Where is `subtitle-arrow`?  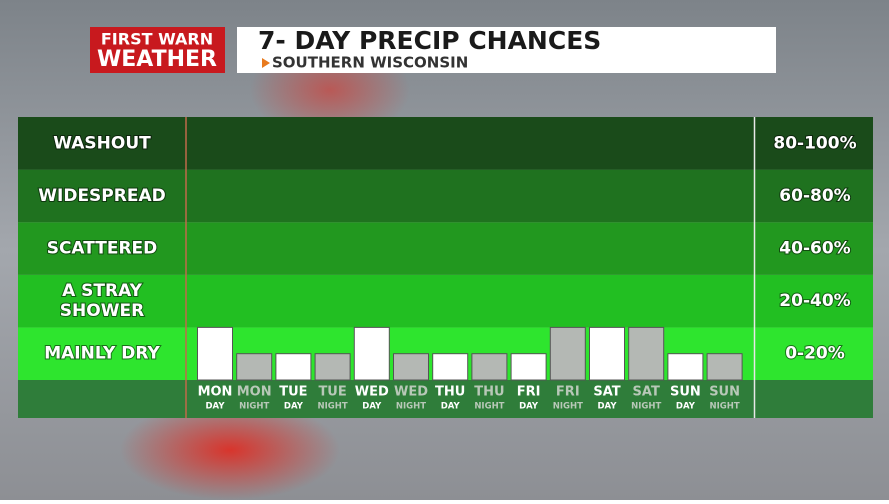 subtitle-arrow is located at coordinates (266, 63).